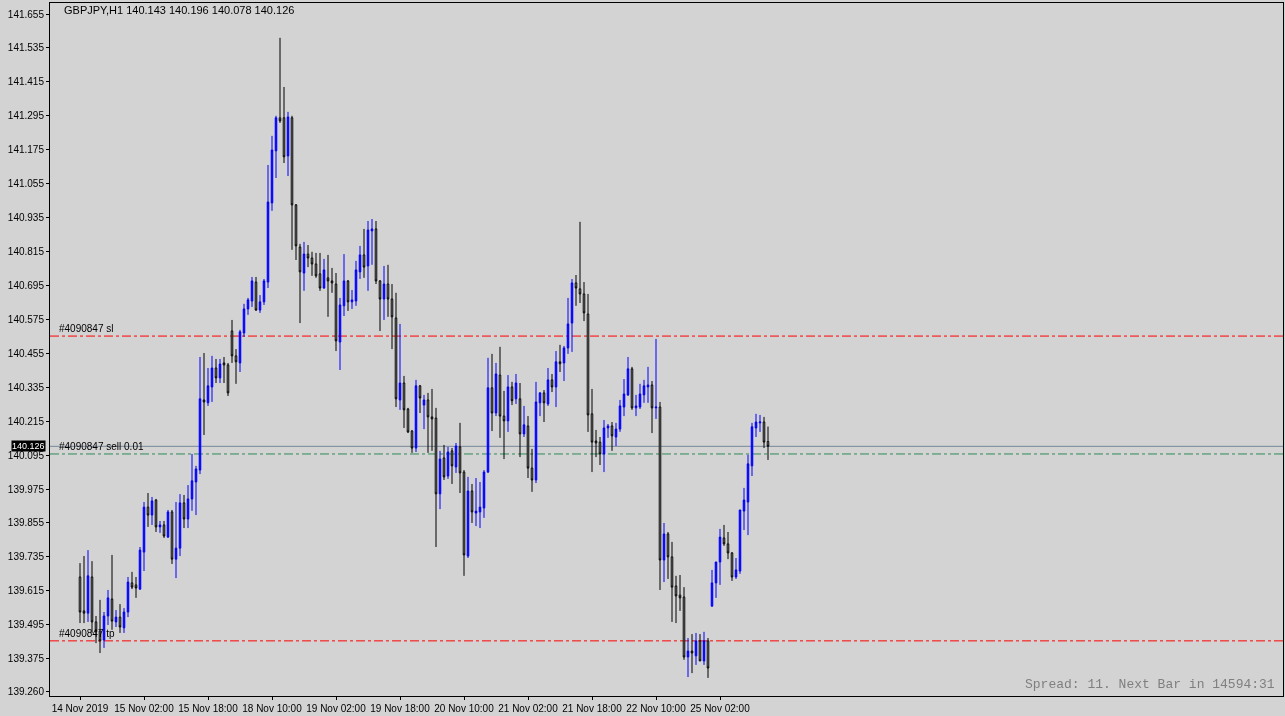 This screenshot has width=1285, height=716. Describe the element at coordinates (26, 659) in the screenshot. I see `y-tick-label: 139.375` at that location.